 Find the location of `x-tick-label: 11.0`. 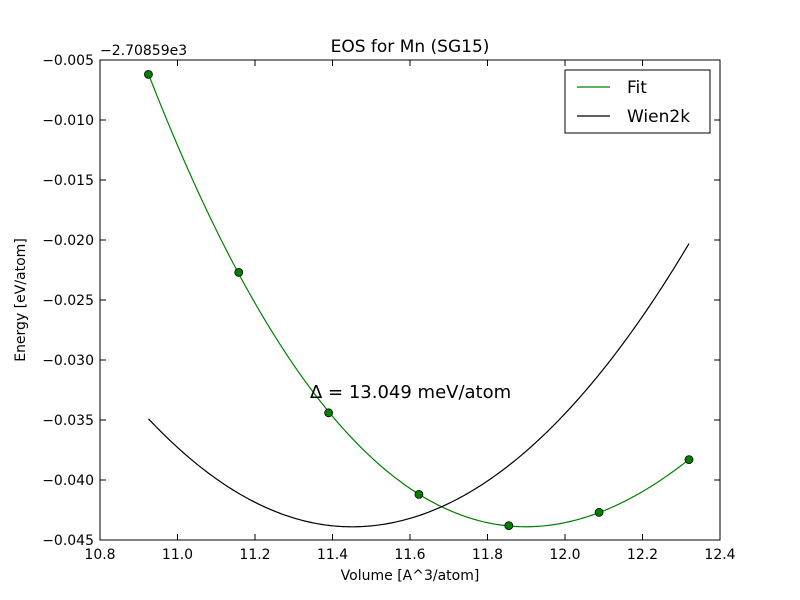

x-tick-label: 11.0 is located at coordinates (177, 555).